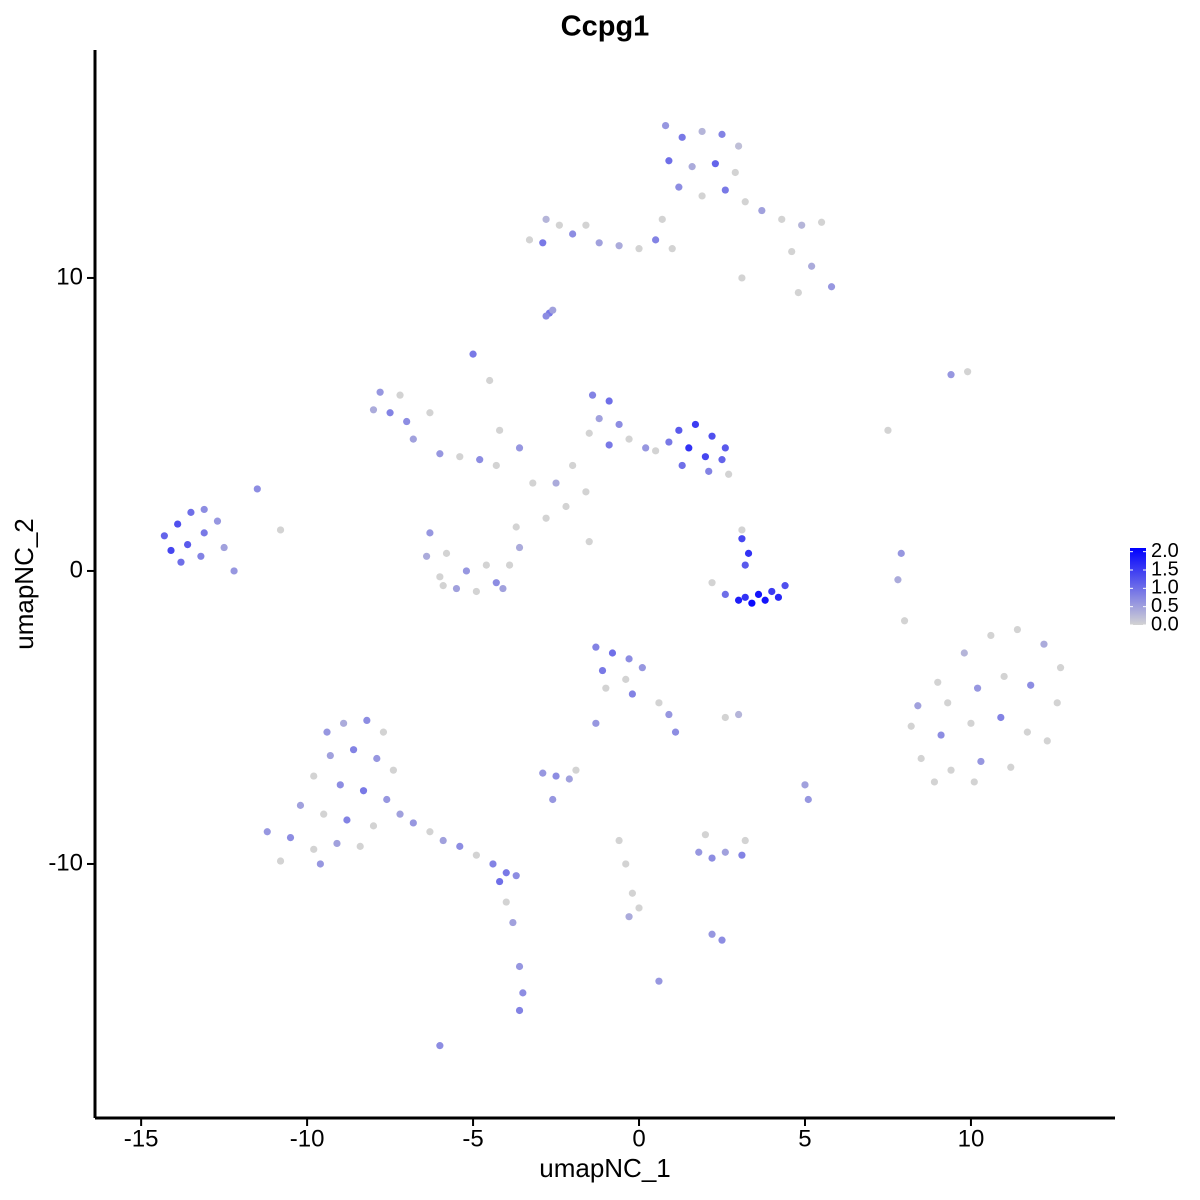  Describe the element at coordinates (605, 27) in the screenshot. I see `chart-title: Ccpg1` at that location.